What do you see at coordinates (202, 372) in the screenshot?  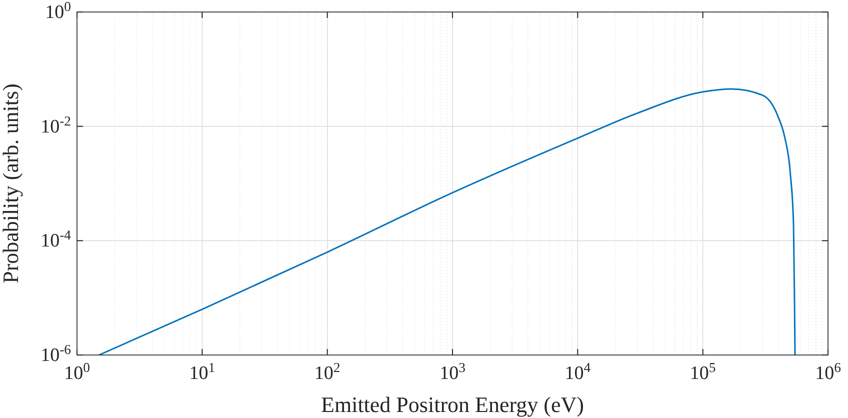 I see `x-tick-label: 10$^{1}$` at bounding box center [202, 372].